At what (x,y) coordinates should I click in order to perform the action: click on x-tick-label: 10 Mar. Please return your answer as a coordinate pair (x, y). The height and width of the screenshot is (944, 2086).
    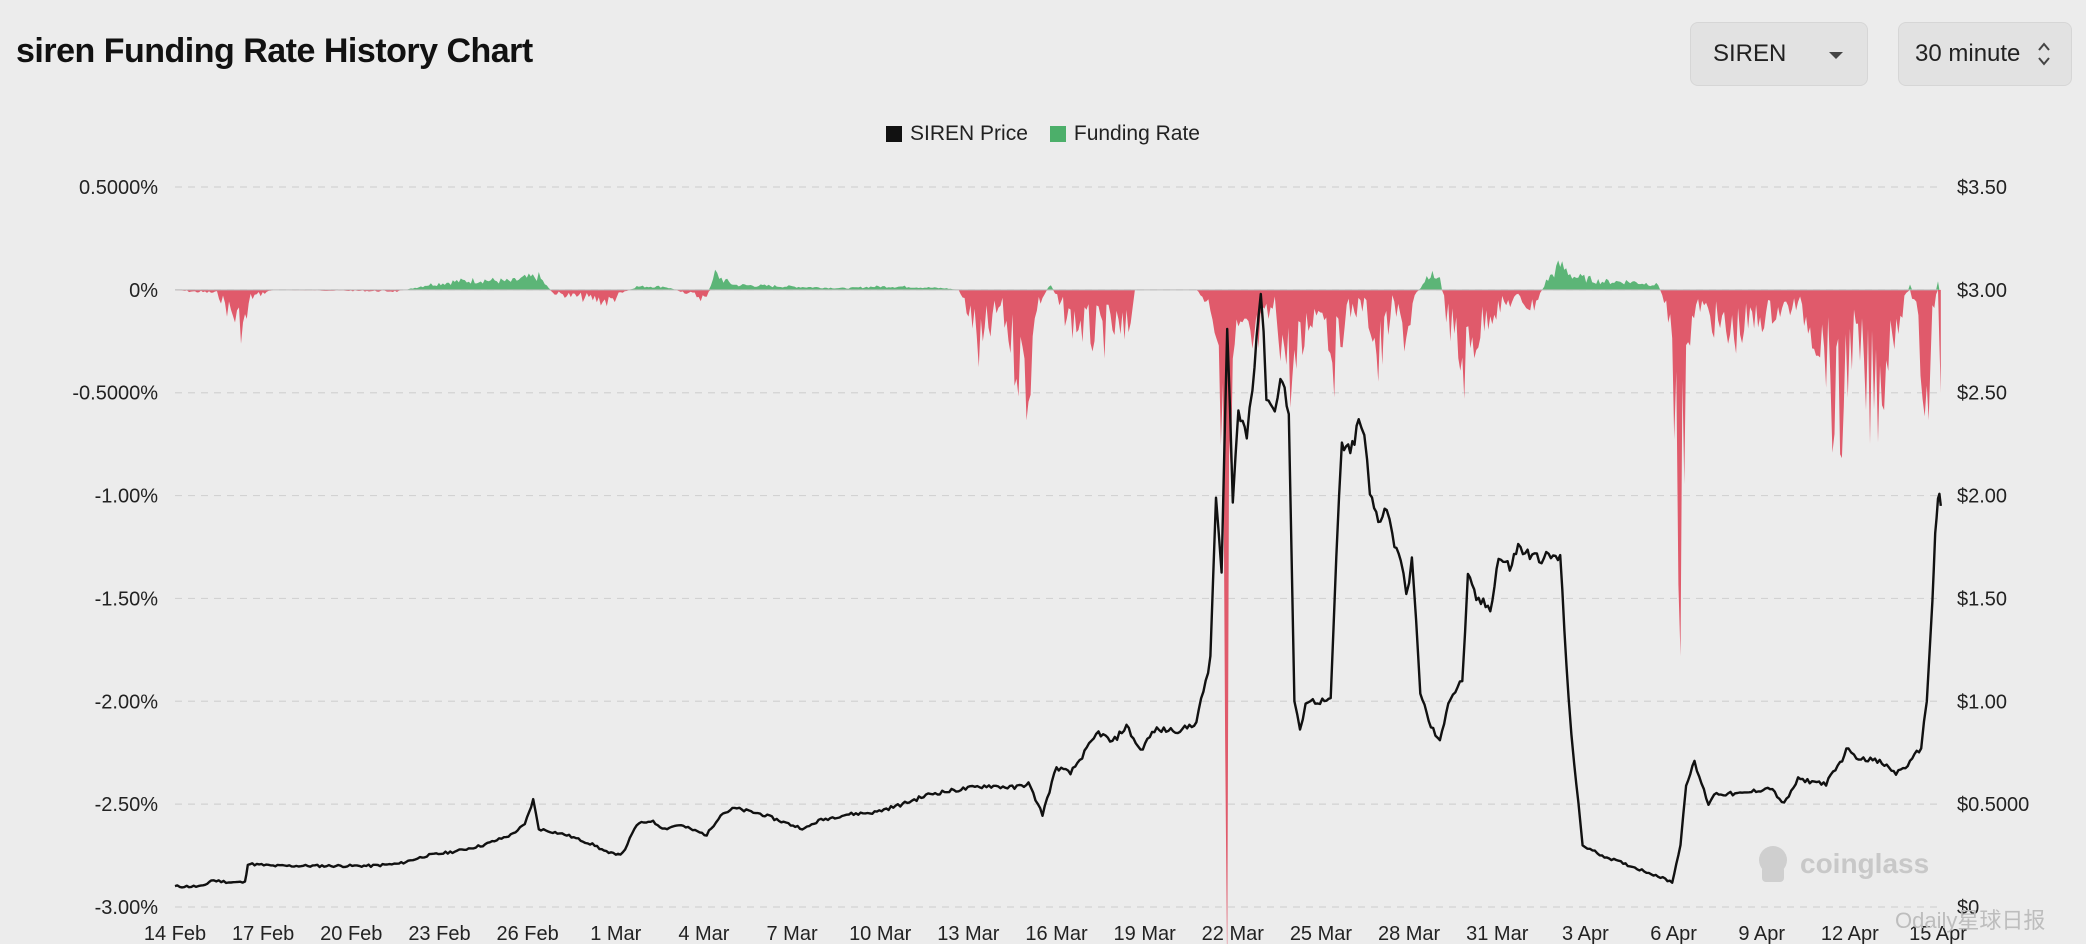
    Looking at the image, I should click on (880, 933).